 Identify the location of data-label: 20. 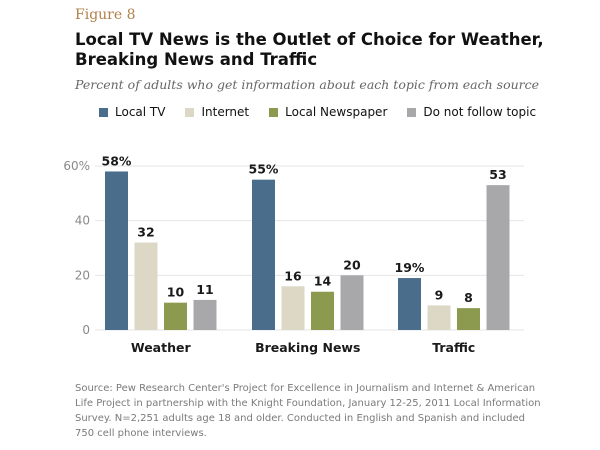
(352, 264).